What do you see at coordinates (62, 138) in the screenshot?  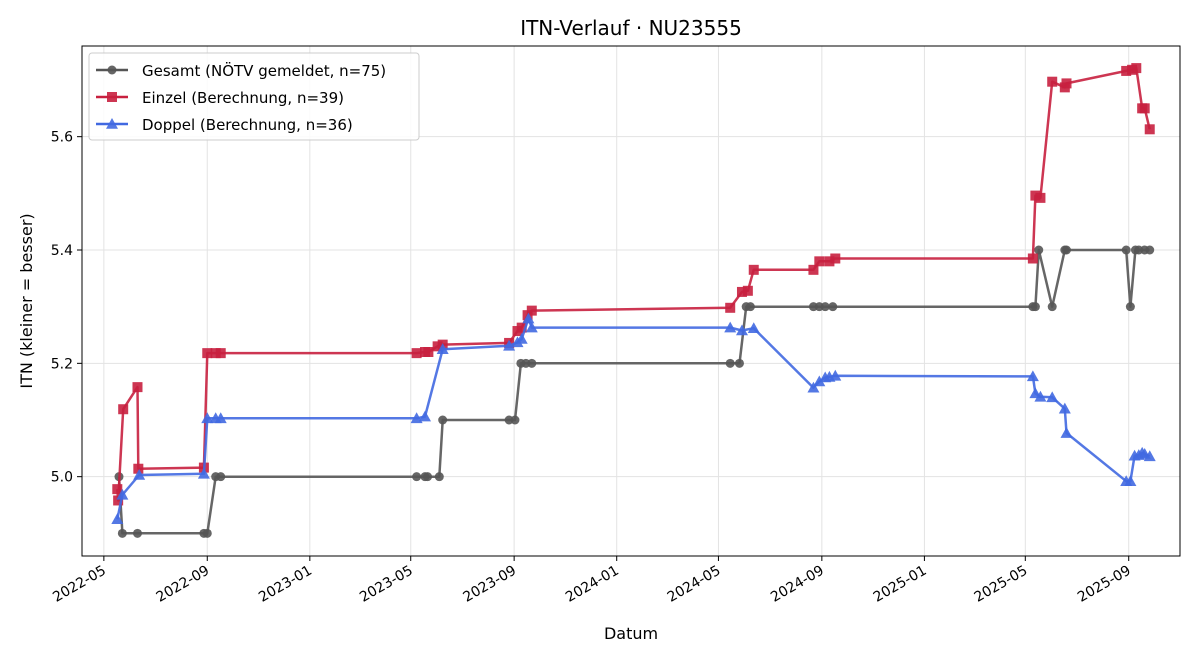 I see `y-tick-label: 5.6` at bounding box center [62, 138].